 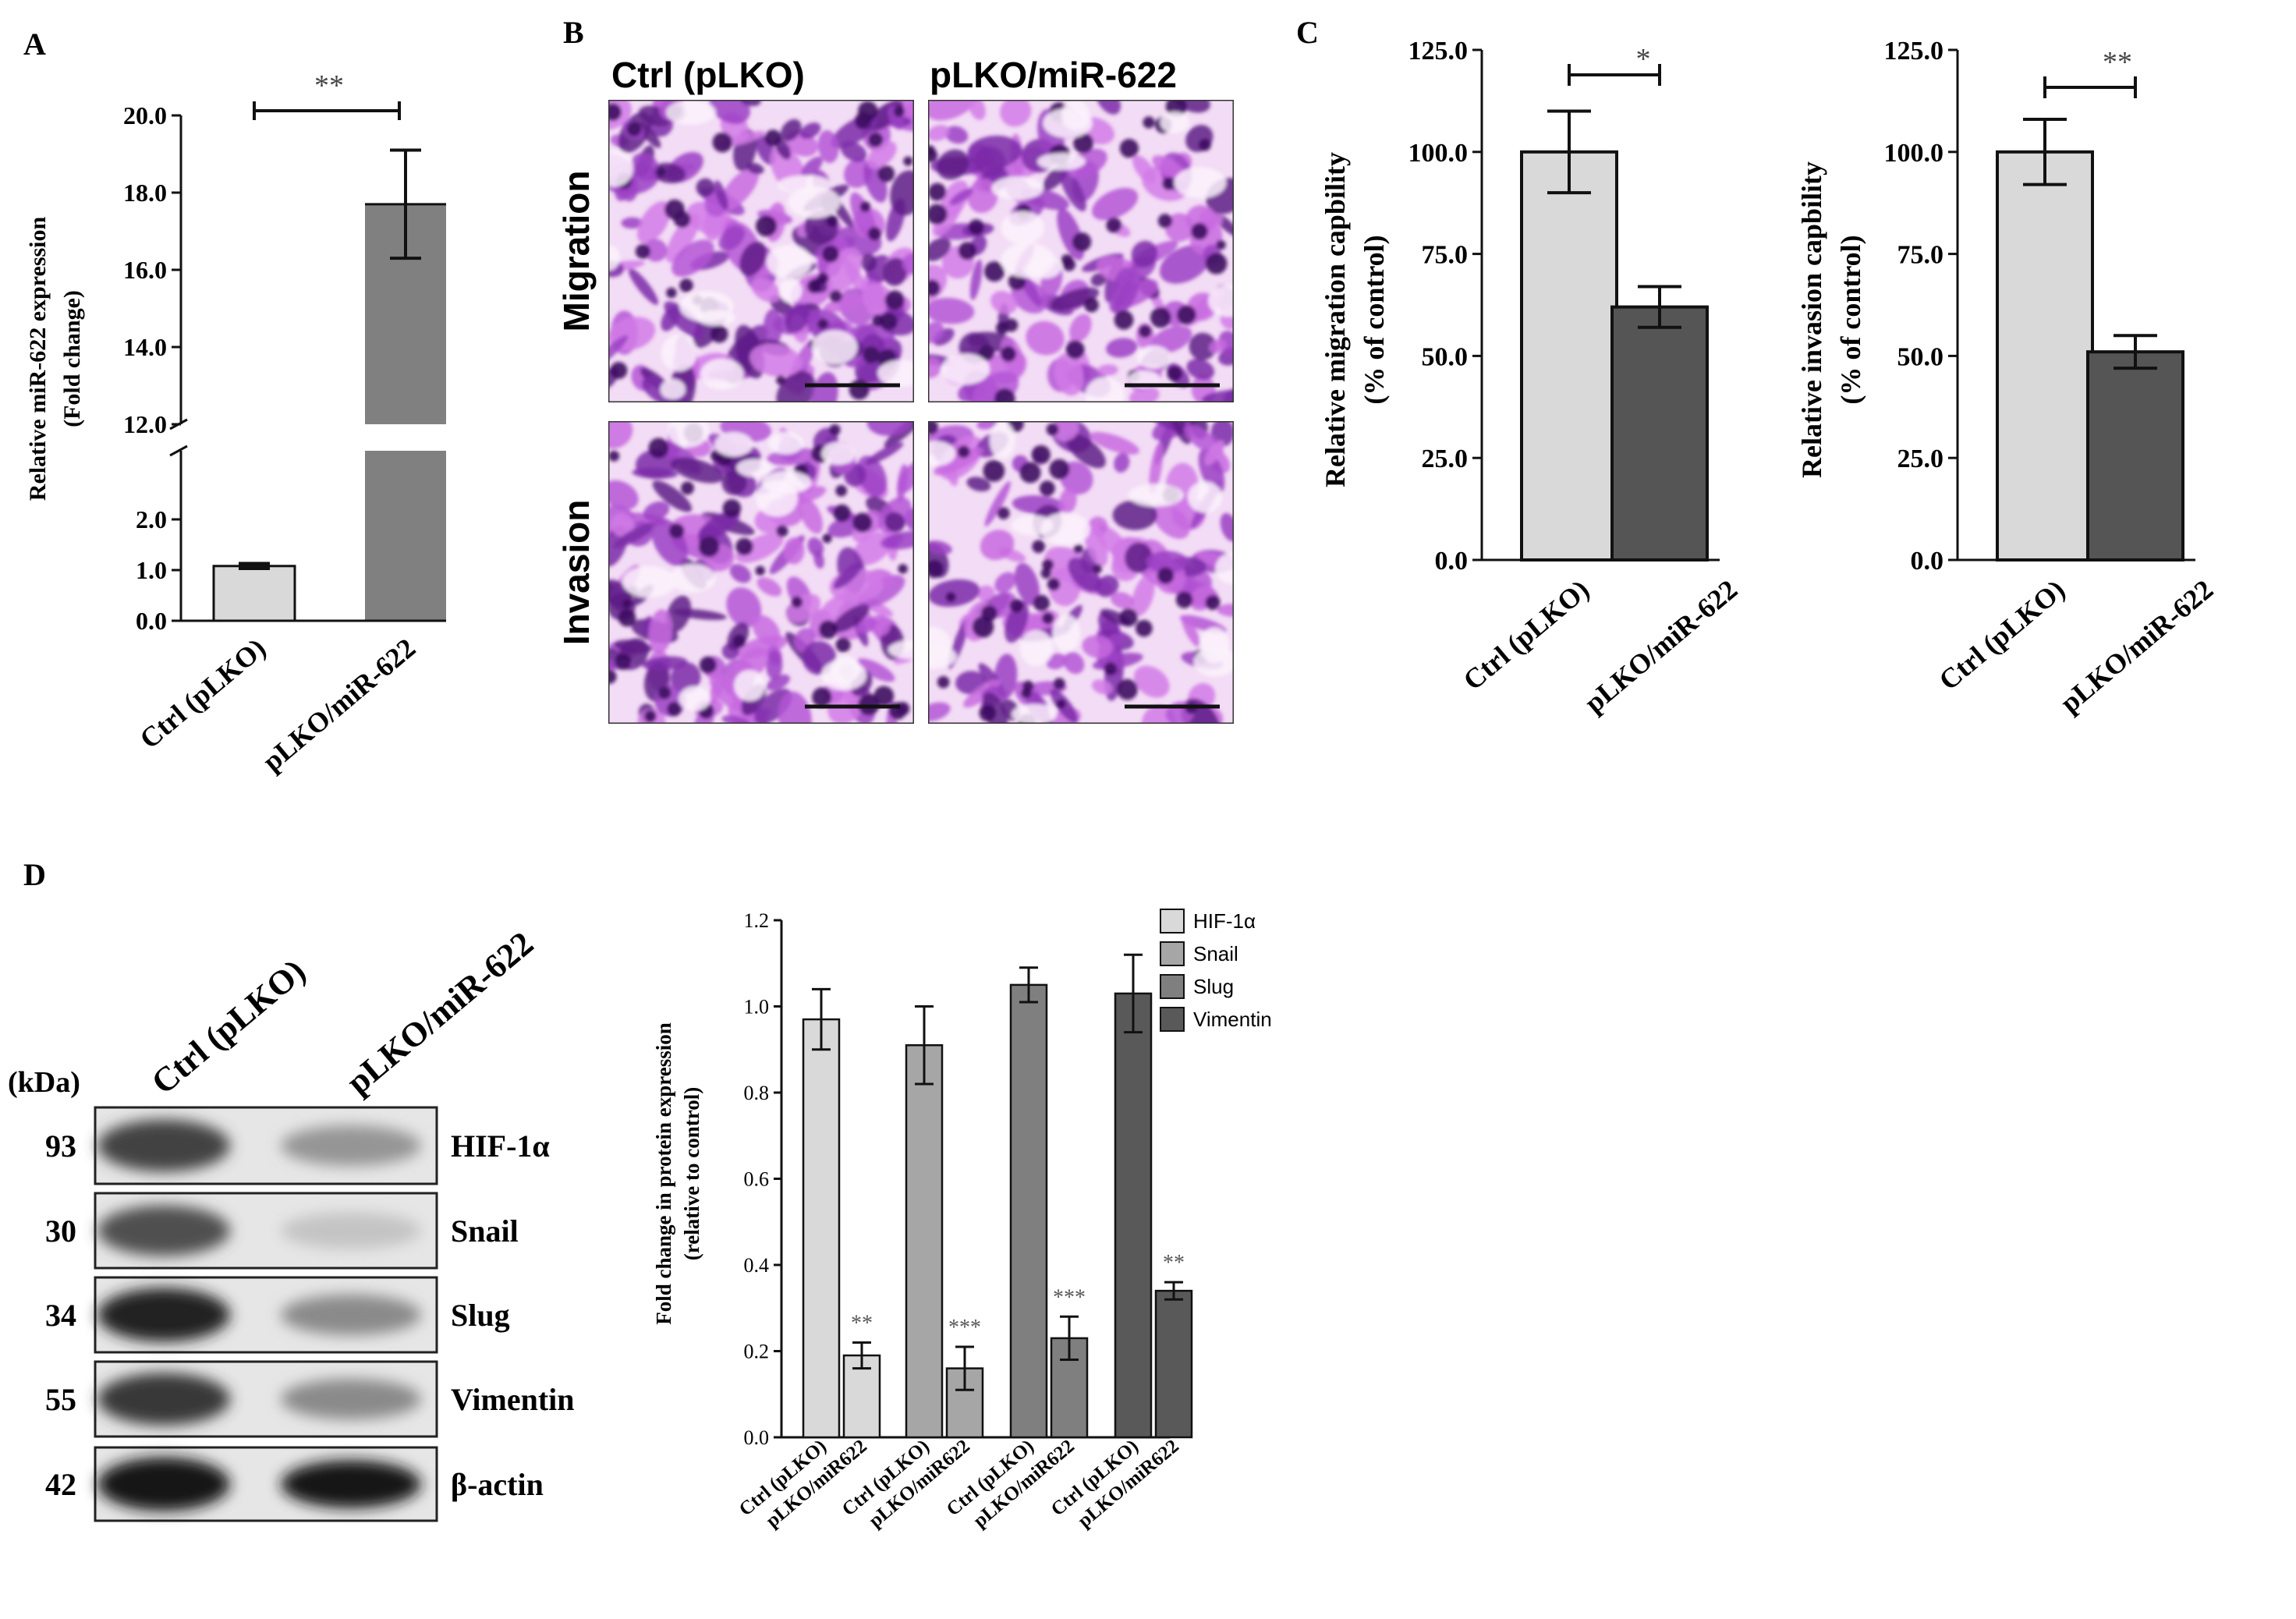 What do you see at coordinates (761, 251) in the screenshot?
I see `micrograph-cells` at bounding box center [761, 251].